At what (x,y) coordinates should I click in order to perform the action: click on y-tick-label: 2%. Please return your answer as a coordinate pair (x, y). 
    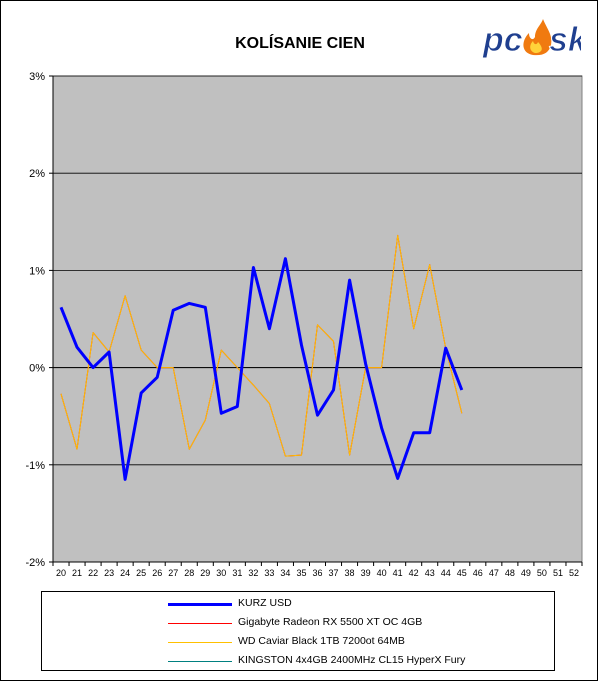
    Looking at the image, I should click on (37, 174).